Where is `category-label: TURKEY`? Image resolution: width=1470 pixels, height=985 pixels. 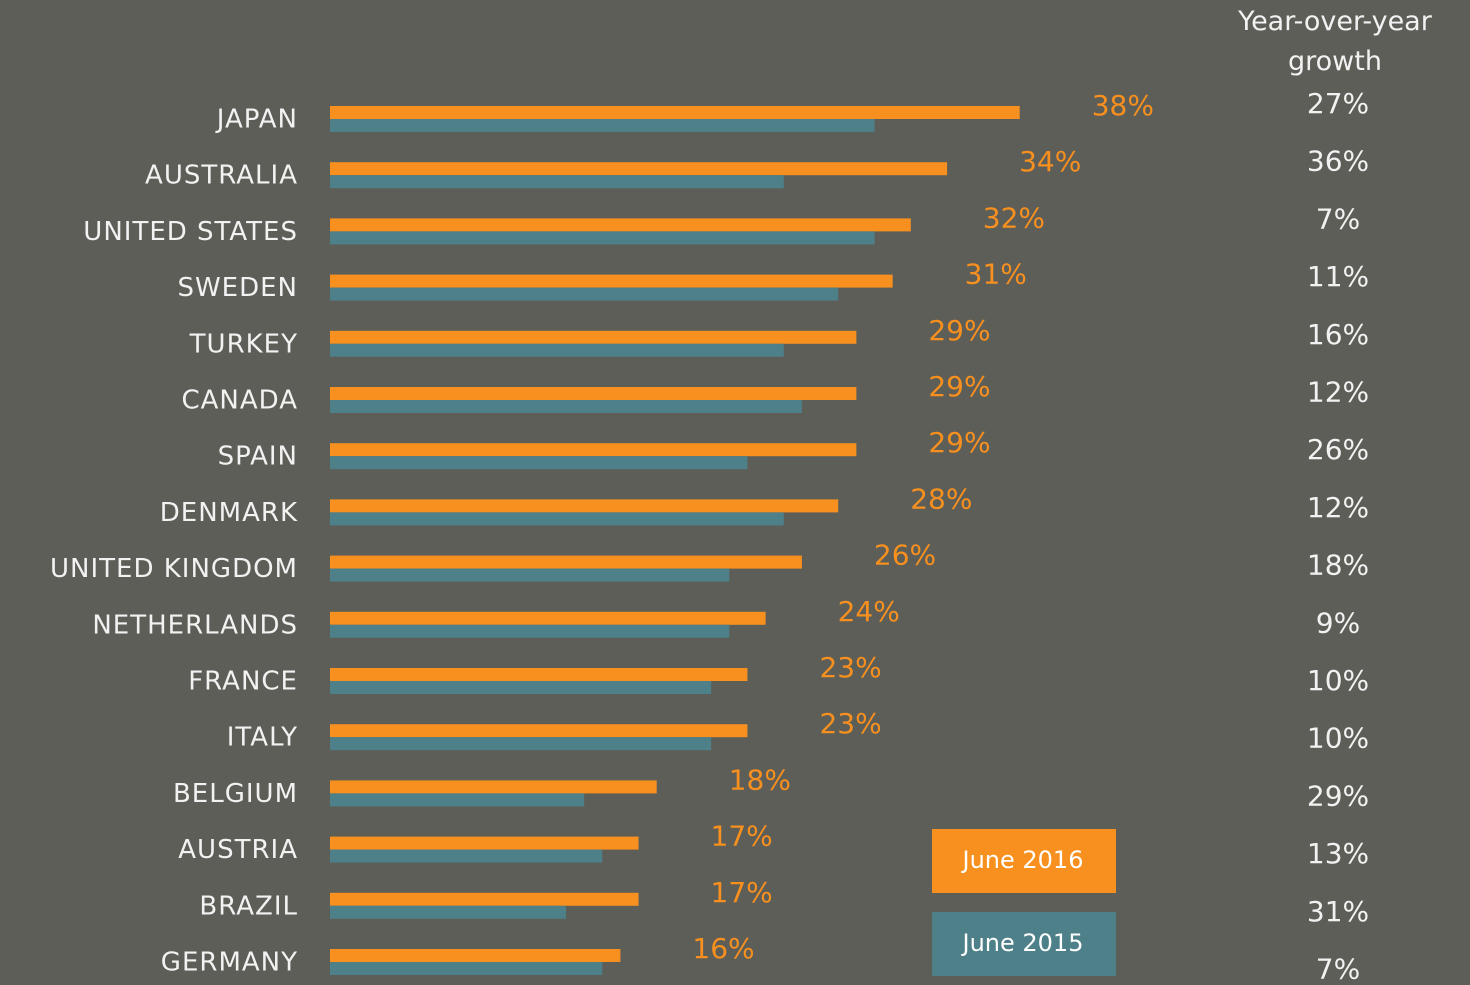
category-label: TURKEY is located at coordinates (243, 344).